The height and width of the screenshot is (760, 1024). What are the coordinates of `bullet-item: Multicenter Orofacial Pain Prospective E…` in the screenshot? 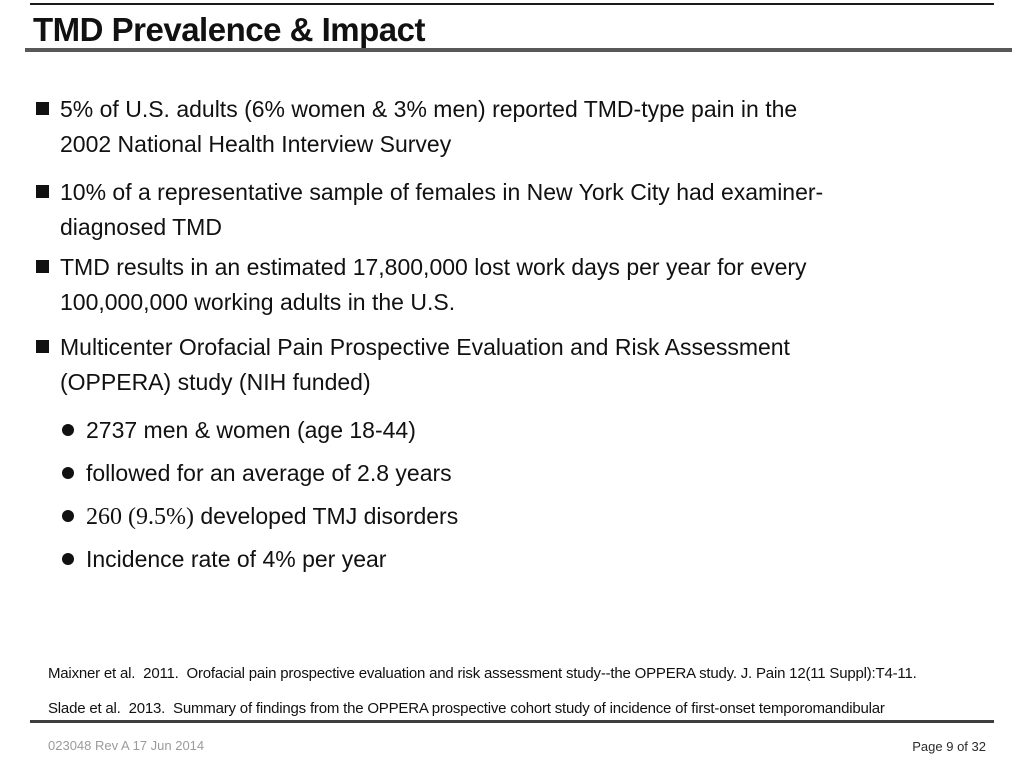 It's located at (501, 365).